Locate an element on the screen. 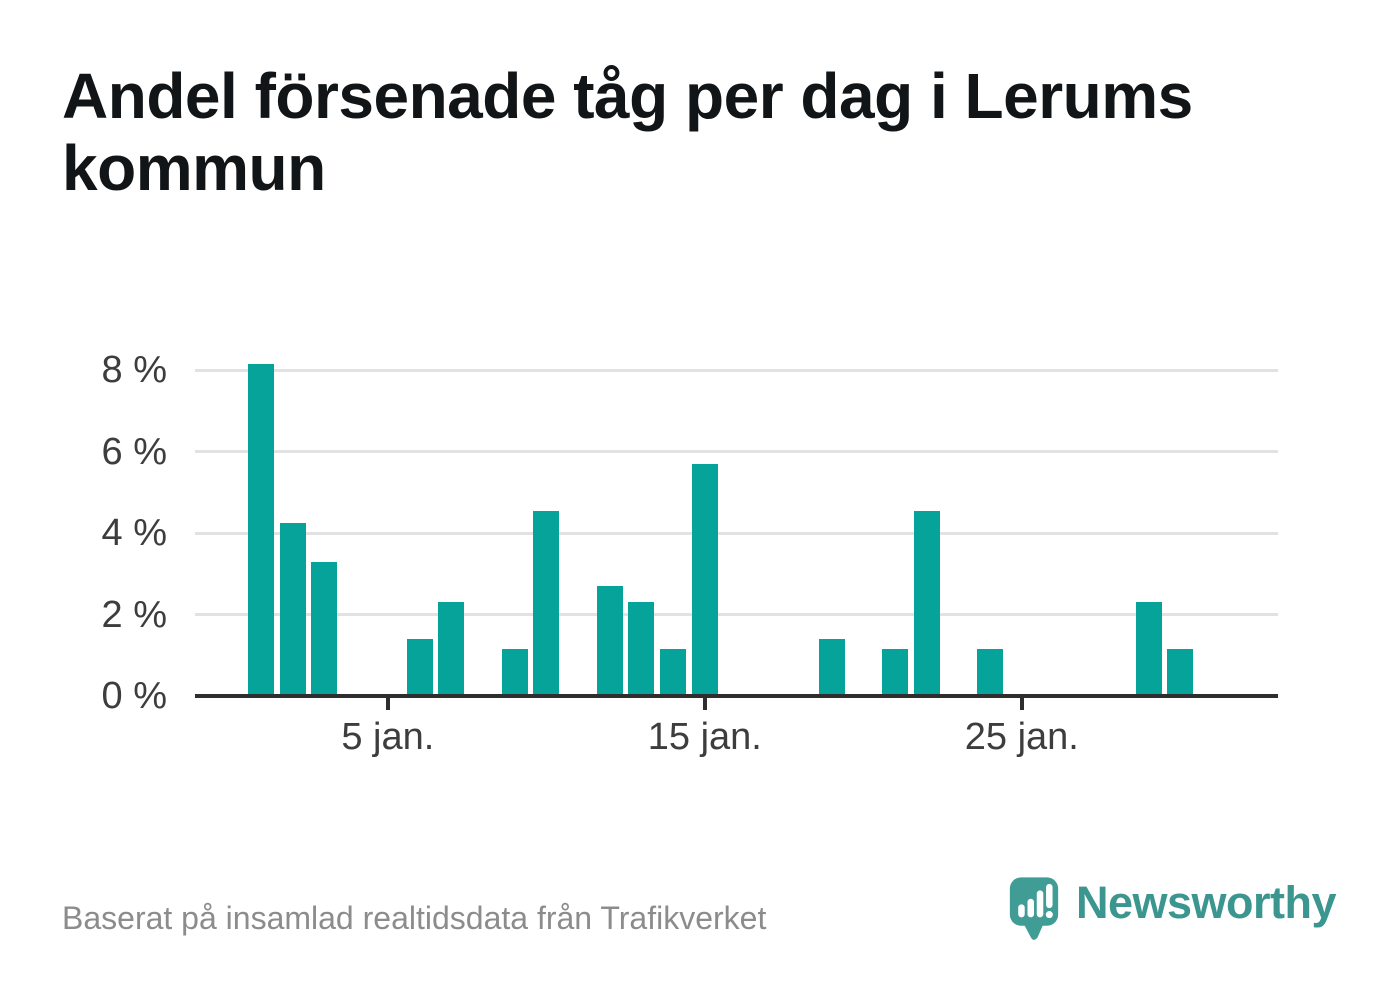 The image size is (1382, 999). y-axis-label: 8 % is located at coordinates (134, 370).